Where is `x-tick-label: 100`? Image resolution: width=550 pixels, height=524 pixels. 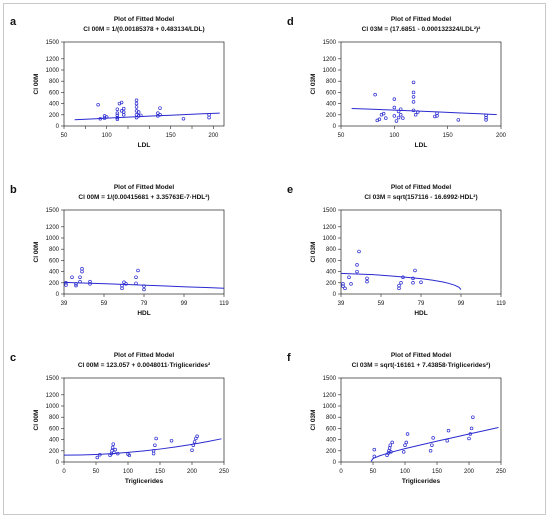
x-tick-label: 100 is located at coordinates (394, 136).